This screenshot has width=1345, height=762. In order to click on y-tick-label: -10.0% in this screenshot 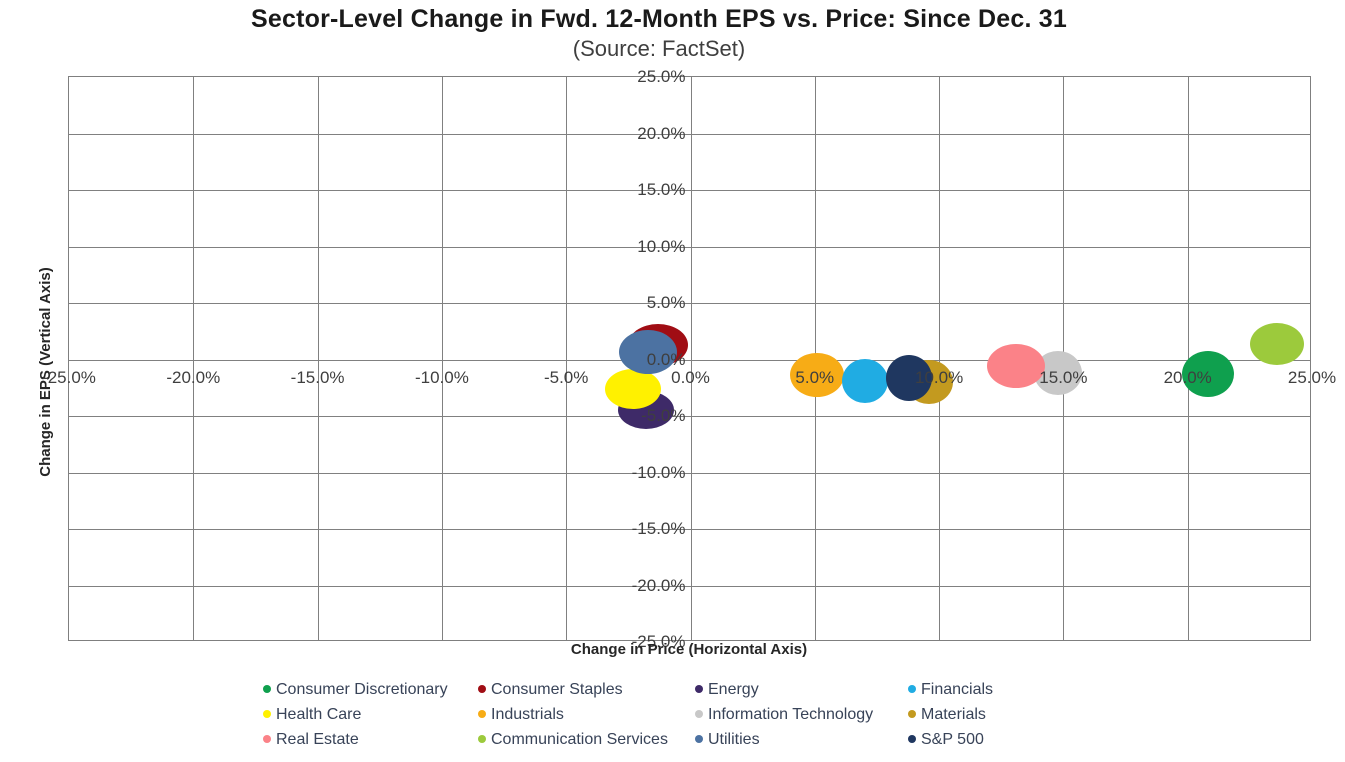, I will do `click(658, 472)`.